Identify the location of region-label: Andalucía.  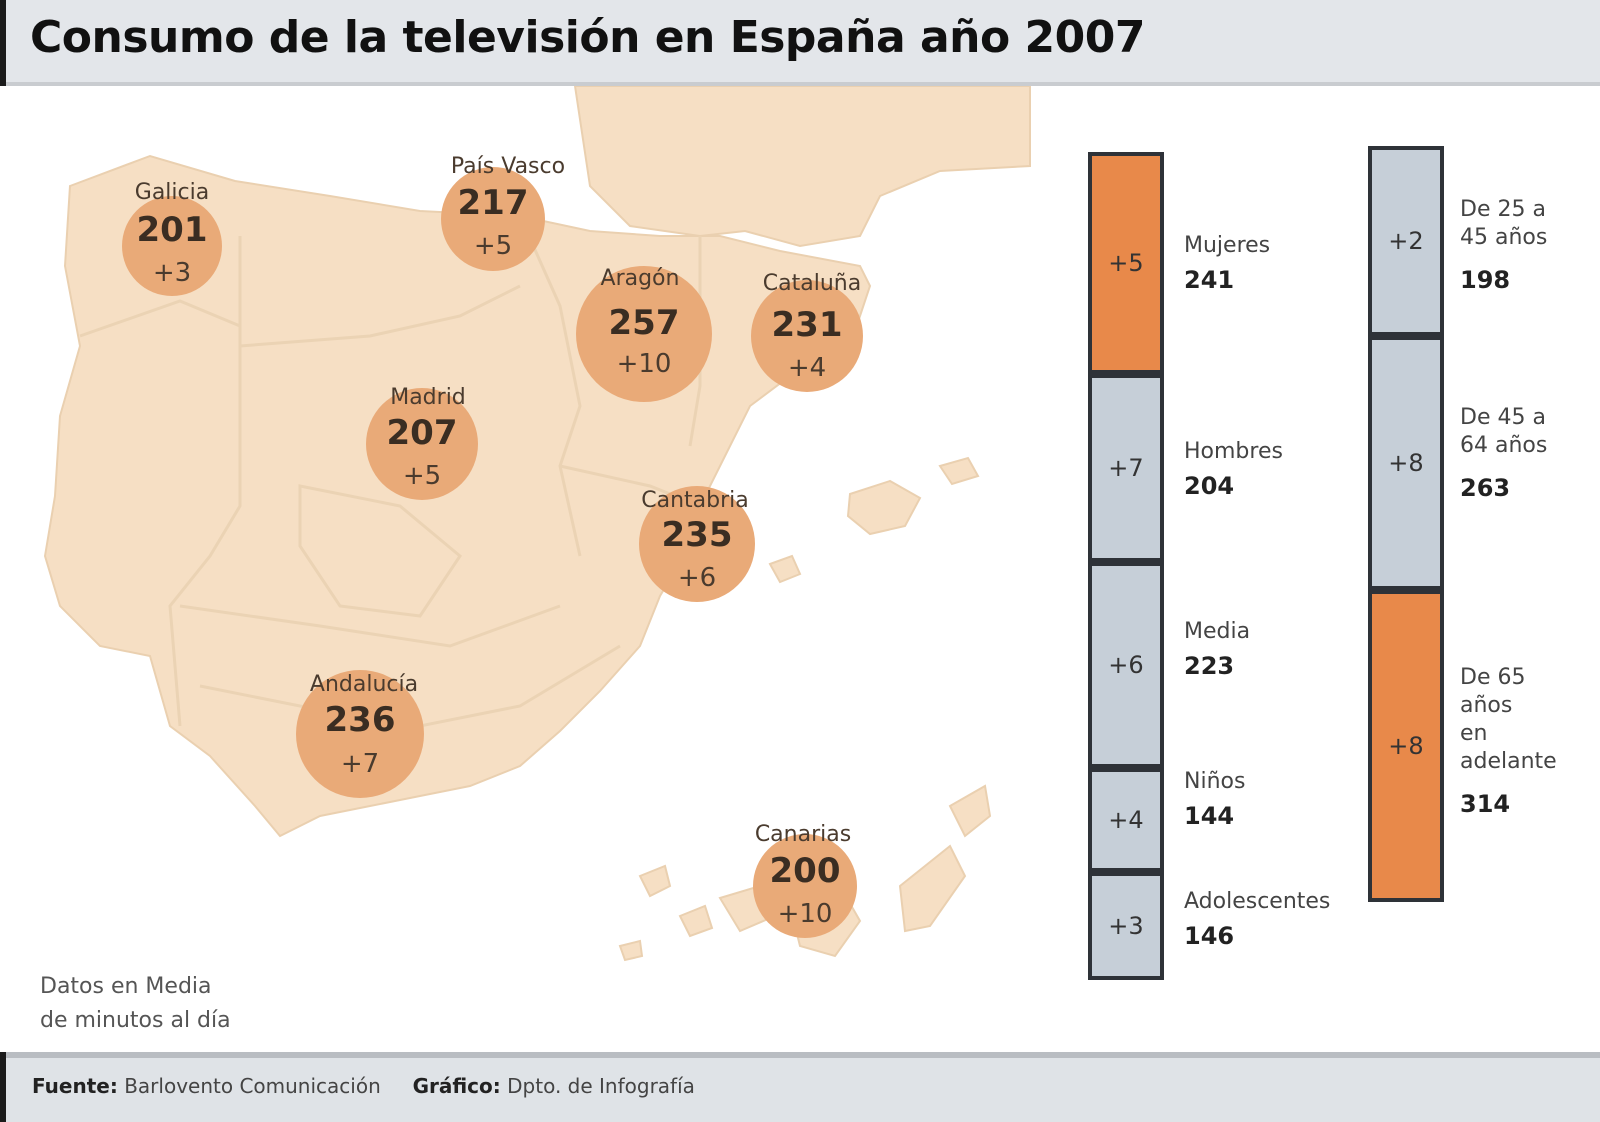
(364, 684).